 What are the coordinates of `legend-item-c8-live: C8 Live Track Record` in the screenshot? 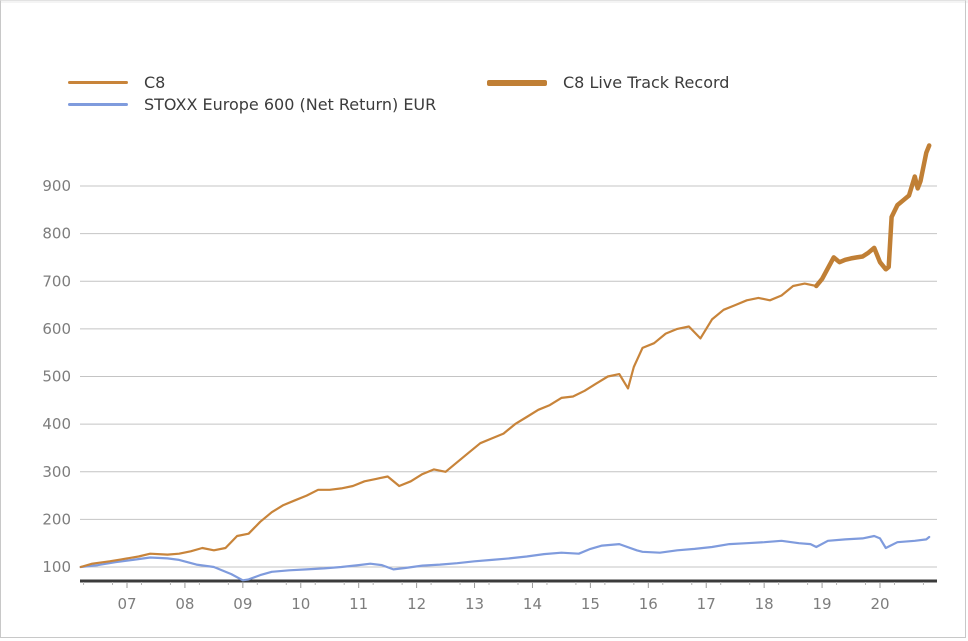 It's located at (608, 82).